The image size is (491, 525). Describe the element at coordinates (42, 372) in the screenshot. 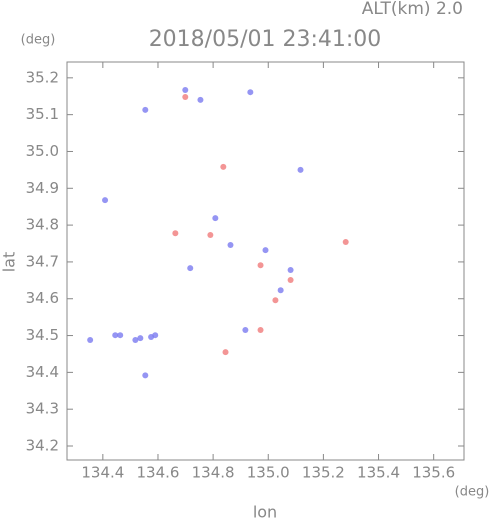

I see `y-tick-label: 34.4` at that location.